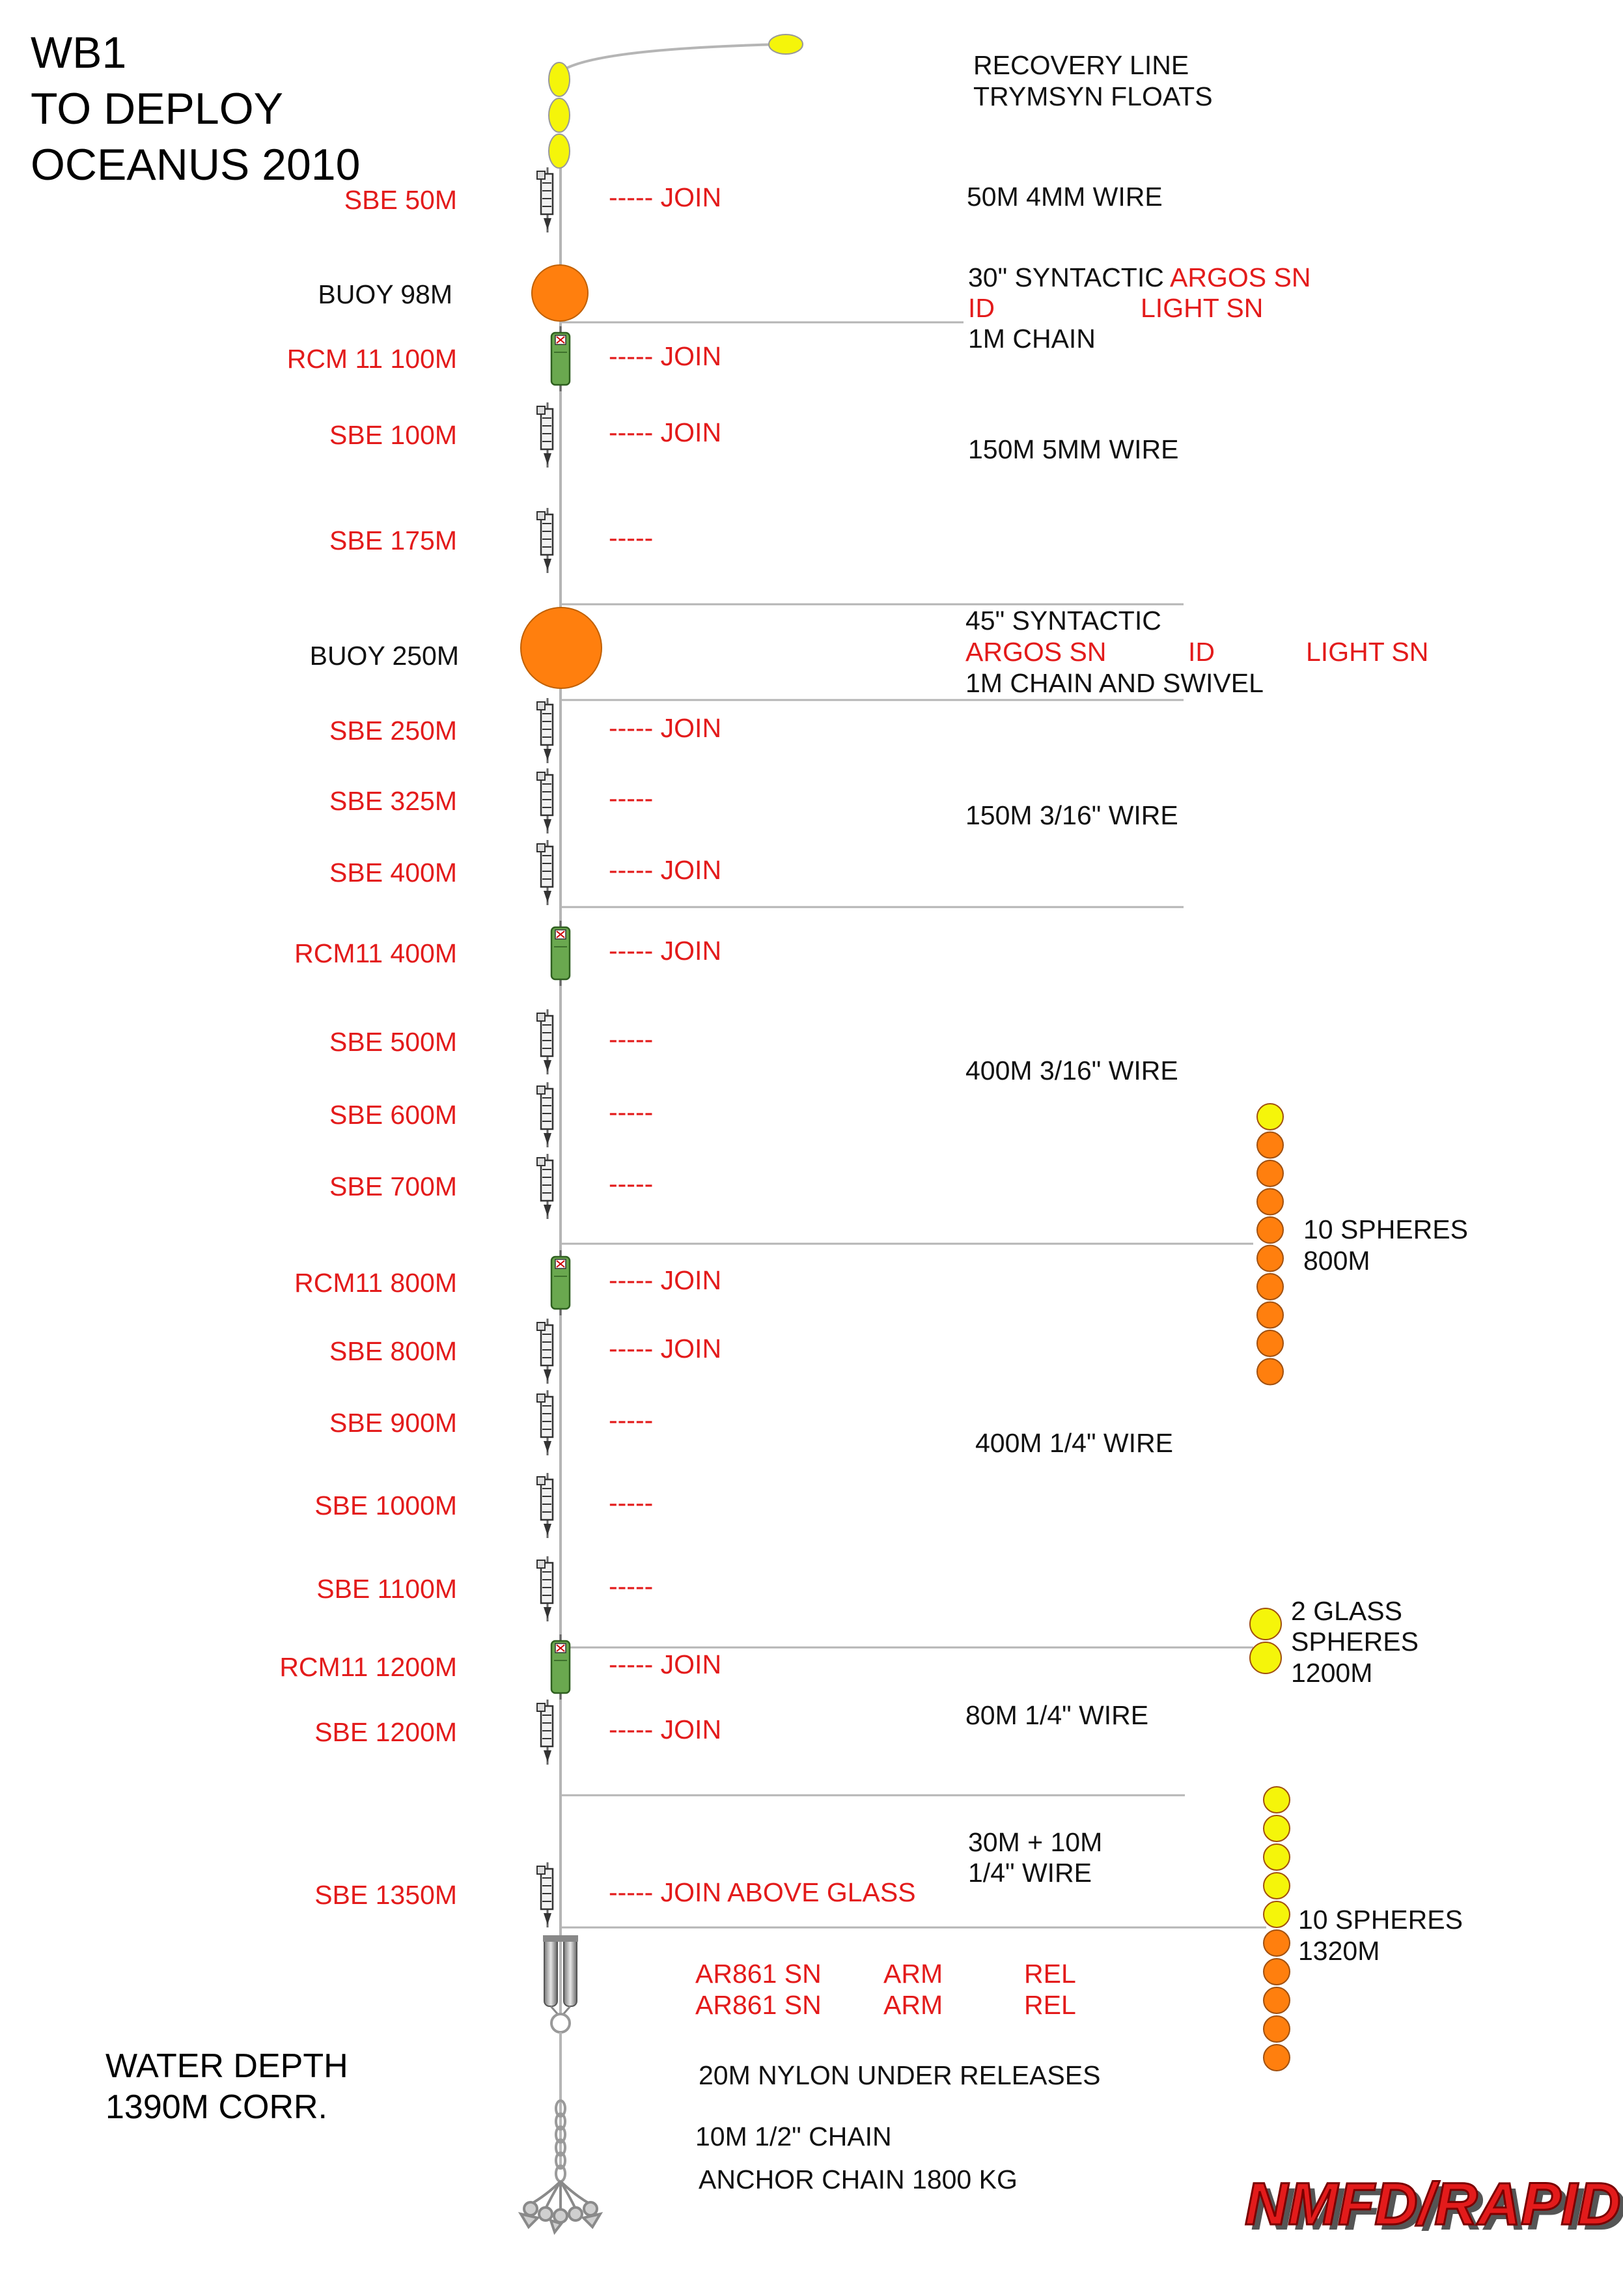 This screenshot has width=1623, height=2296. Describe the element at coordinates (1056, 1715) in the screenshot. I see `wire-label: 80M 1/4" WIRE` at that location.